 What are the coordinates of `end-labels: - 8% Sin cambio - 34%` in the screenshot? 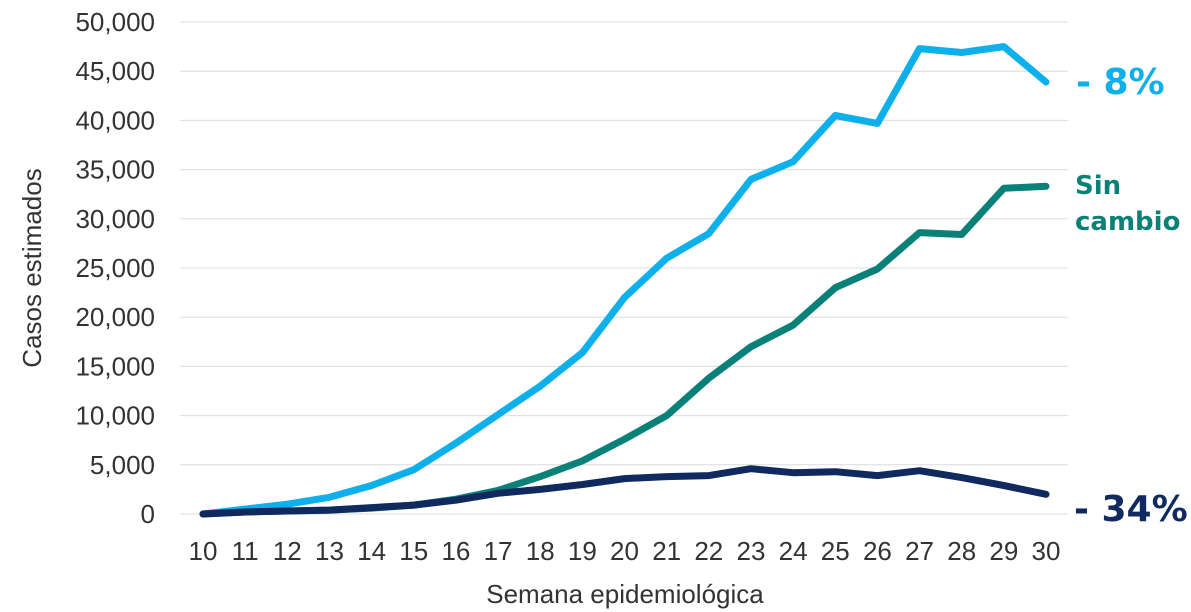 It's located at (1131, 296).